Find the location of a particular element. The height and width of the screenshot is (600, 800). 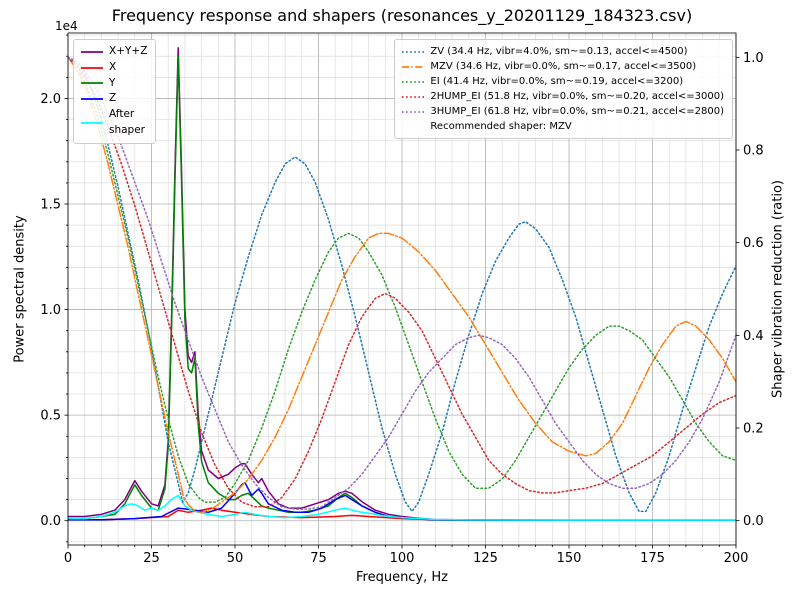

x-tick-label: 150 is located at coordinates (569, 558).